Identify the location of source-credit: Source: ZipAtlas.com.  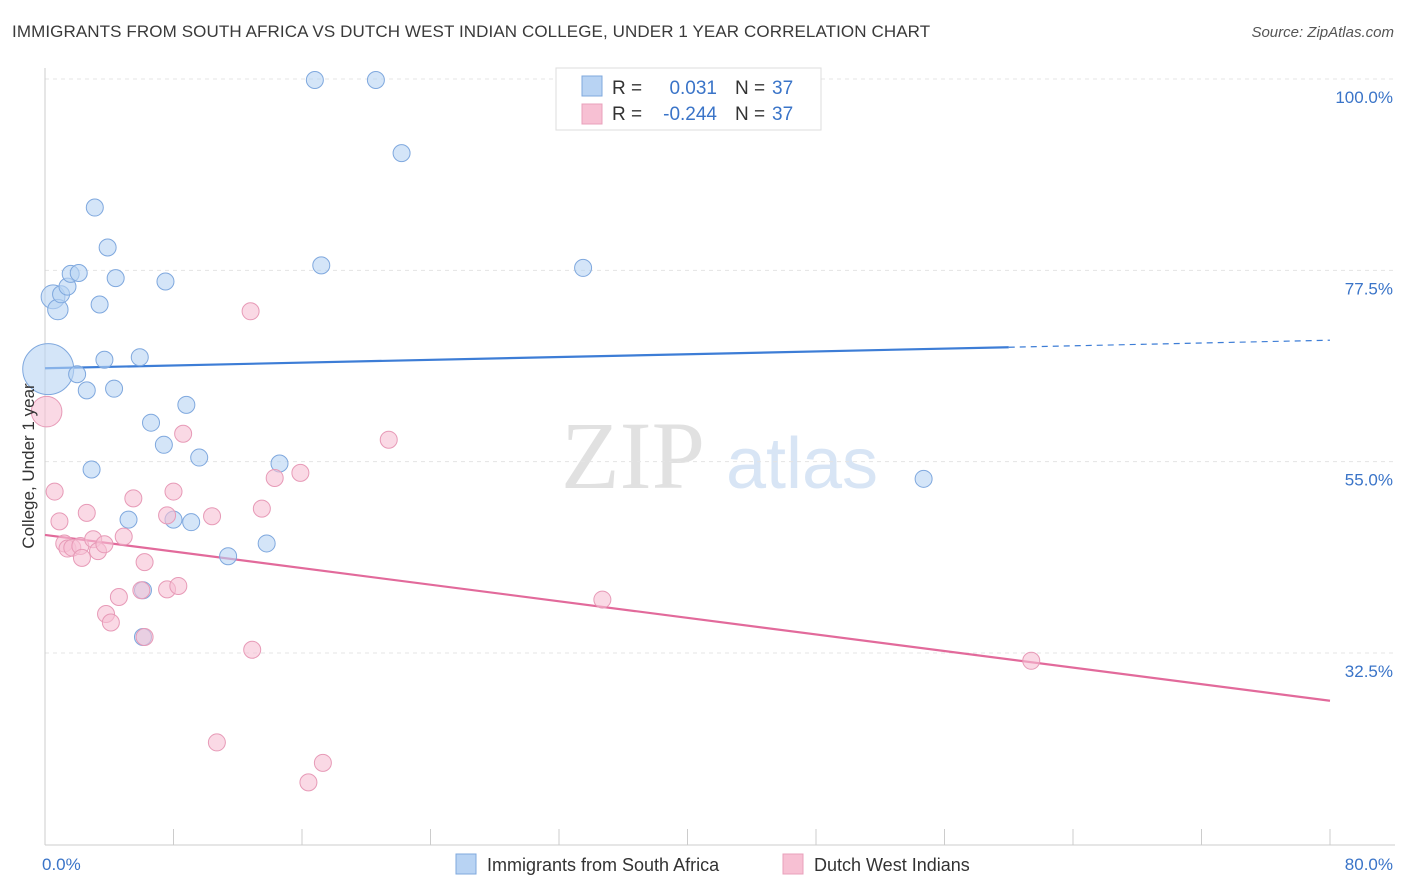
(1322, 32).